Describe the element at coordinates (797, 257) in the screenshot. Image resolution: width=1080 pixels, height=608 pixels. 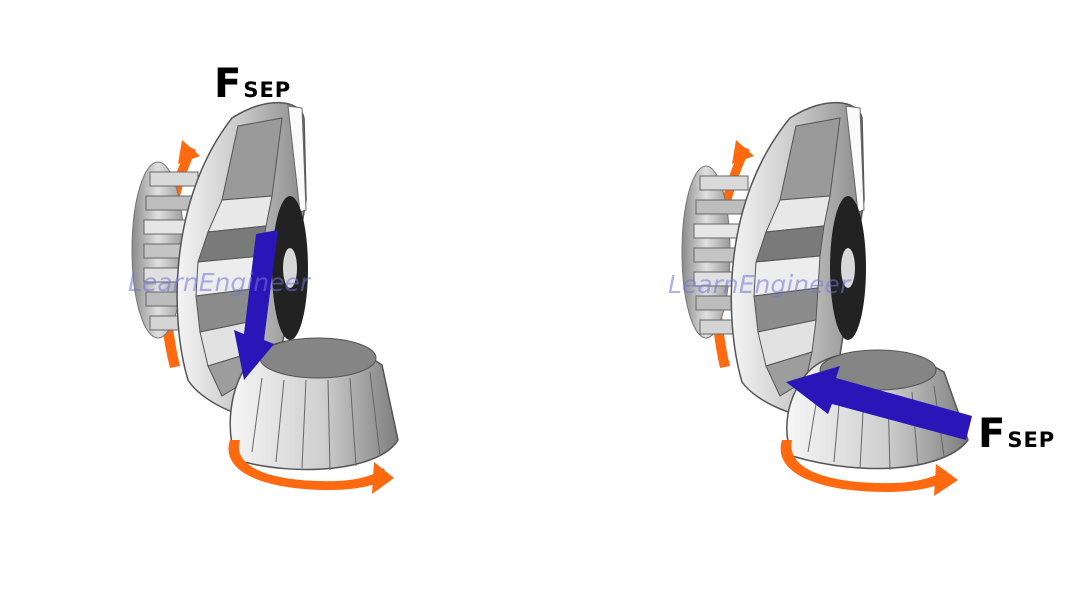
I see `gear-tooth-facets` at that location.